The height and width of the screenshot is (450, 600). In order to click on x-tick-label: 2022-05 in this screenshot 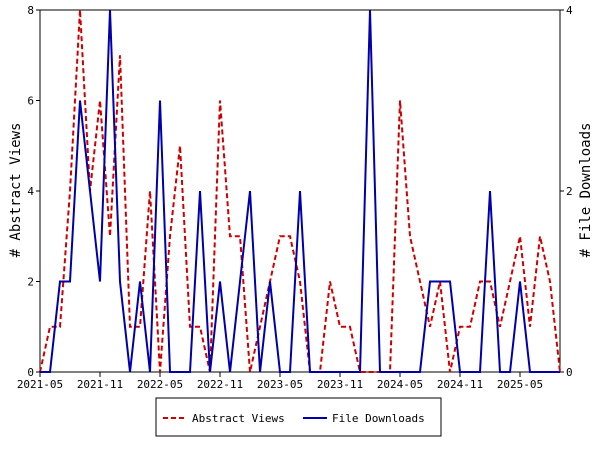, I will do `click(160, 384)`.